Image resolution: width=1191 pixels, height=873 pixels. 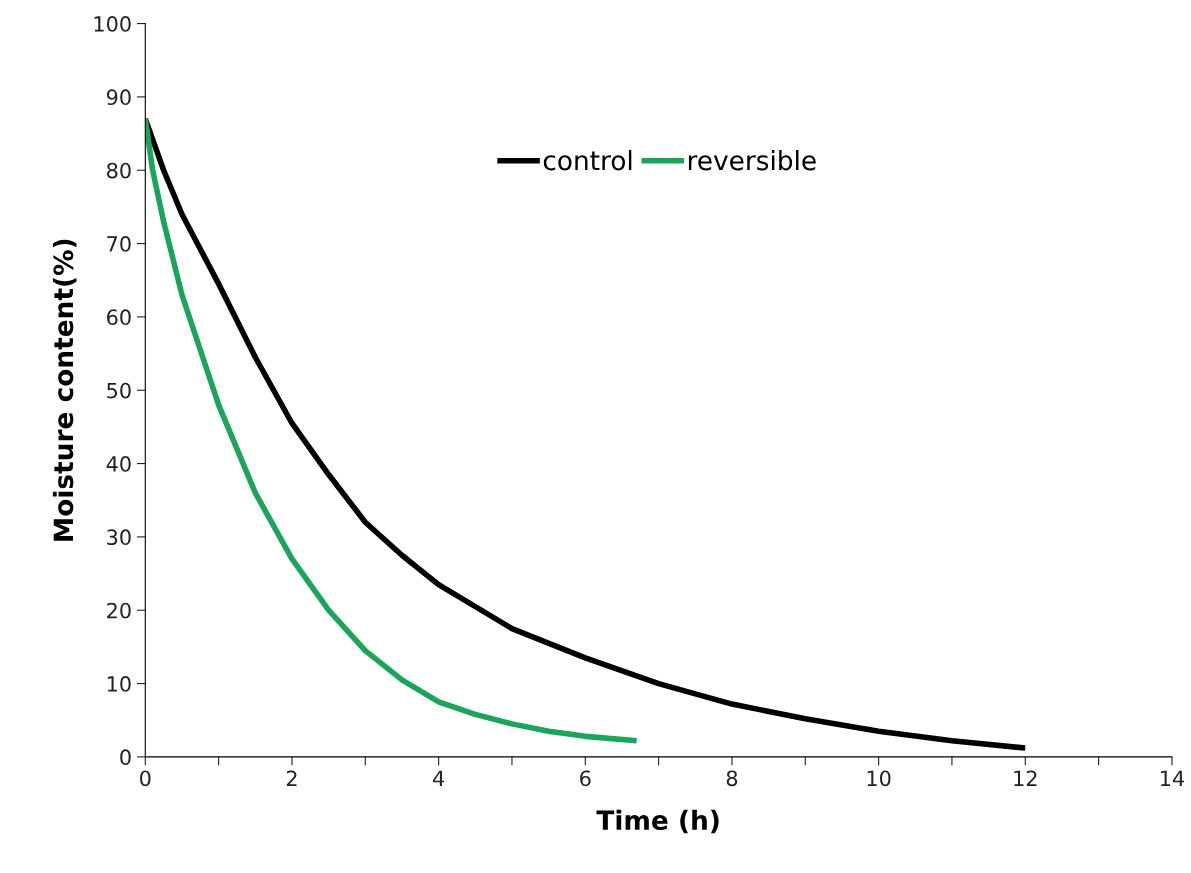 I want to click on y-tick-label: 20, so click(x=119, y=610).